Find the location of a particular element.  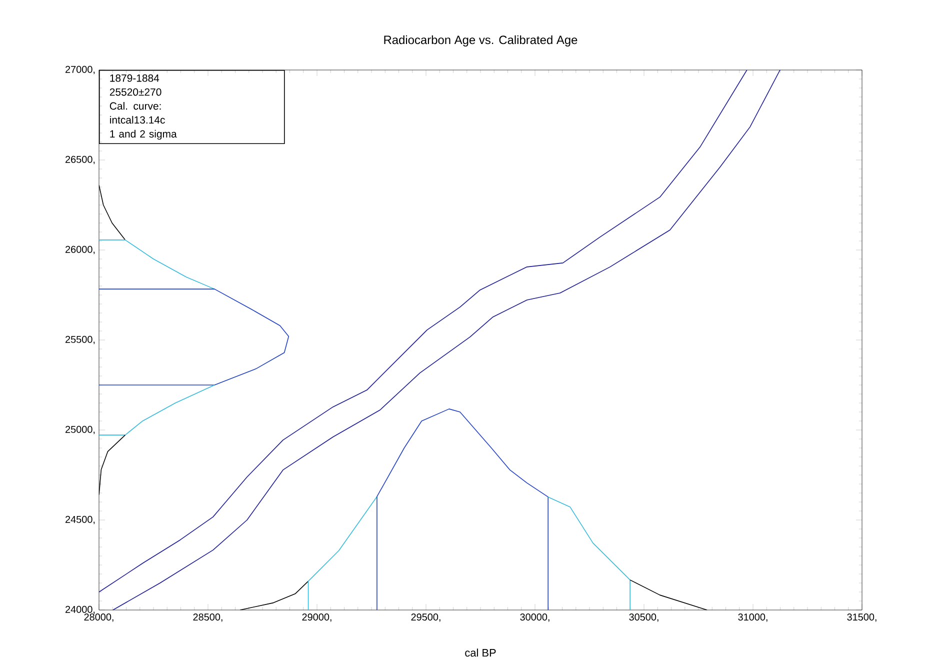

x-tick-label: 28000, is located at coordinates (99, 618).